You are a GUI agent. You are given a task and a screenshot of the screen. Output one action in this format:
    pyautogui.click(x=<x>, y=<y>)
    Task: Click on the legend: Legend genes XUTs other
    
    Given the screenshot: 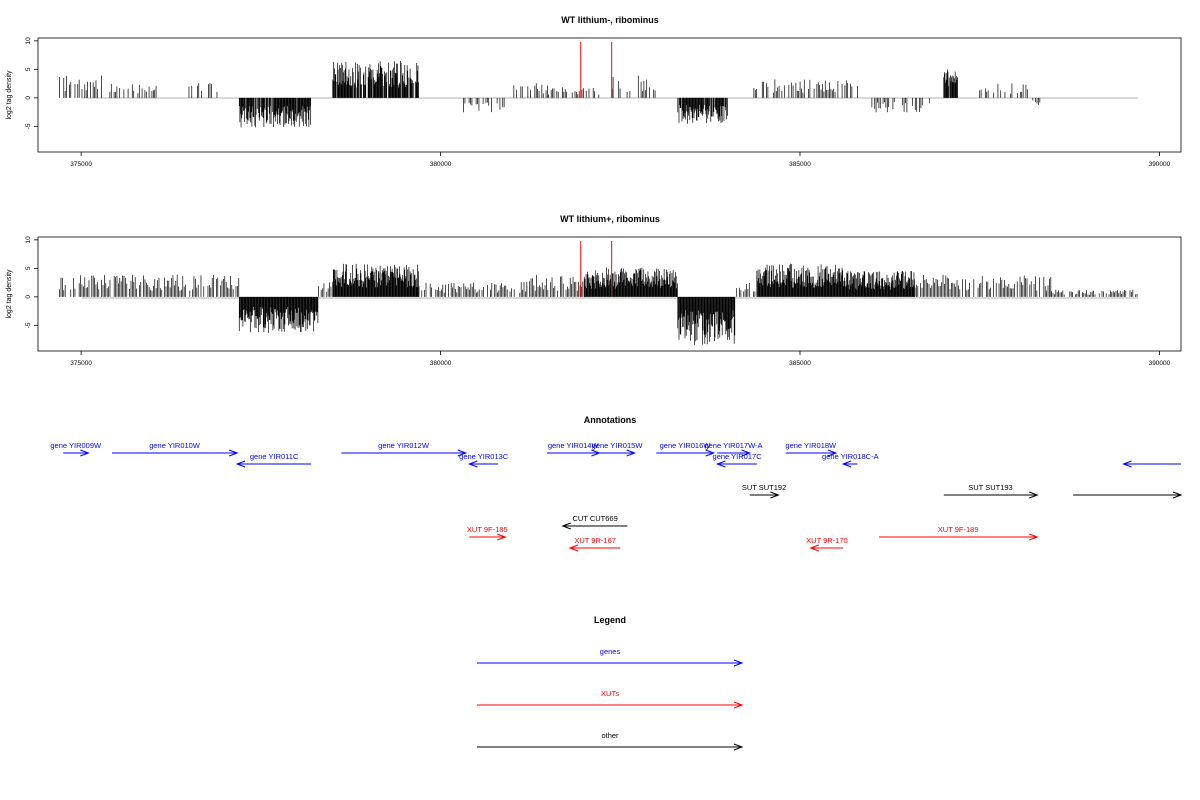 What is the action you would take?
    pyautogui.click(x=610, y=683)
    